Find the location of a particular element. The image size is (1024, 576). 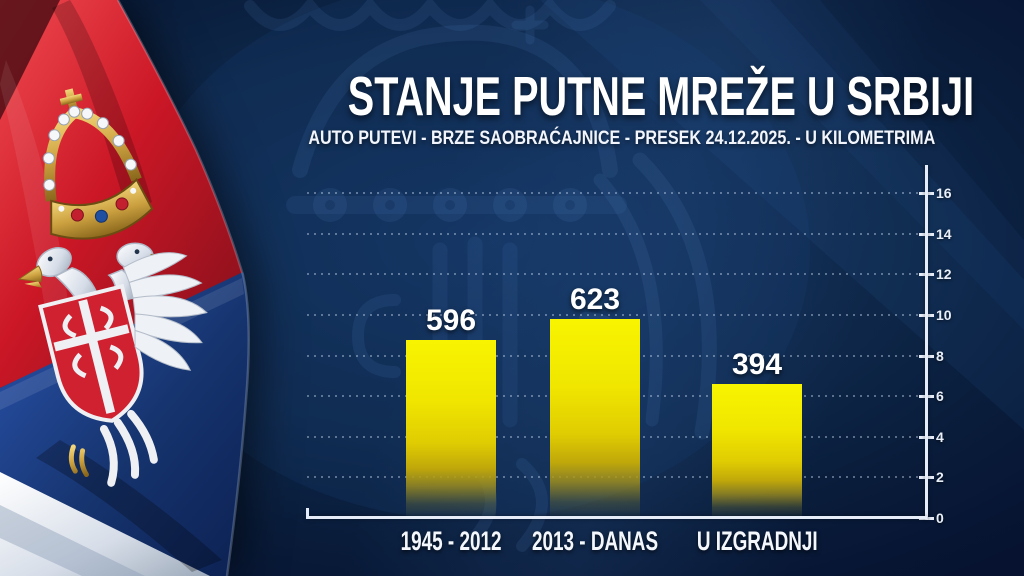

y-axis-line is located at coordinates (926, 342).